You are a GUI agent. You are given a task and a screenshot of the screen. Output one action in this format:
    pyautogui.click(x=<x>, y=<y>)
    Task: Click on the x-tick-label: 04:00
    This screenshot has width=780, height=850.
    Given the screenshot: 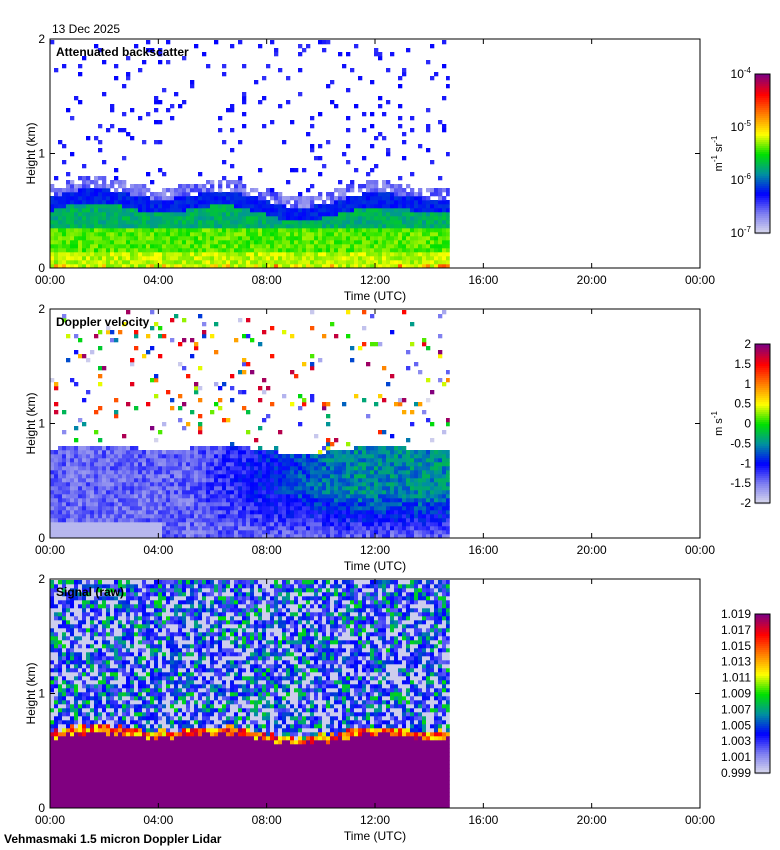 What is the action you would take?
    pyautogui.click(x=158, y=280)
    